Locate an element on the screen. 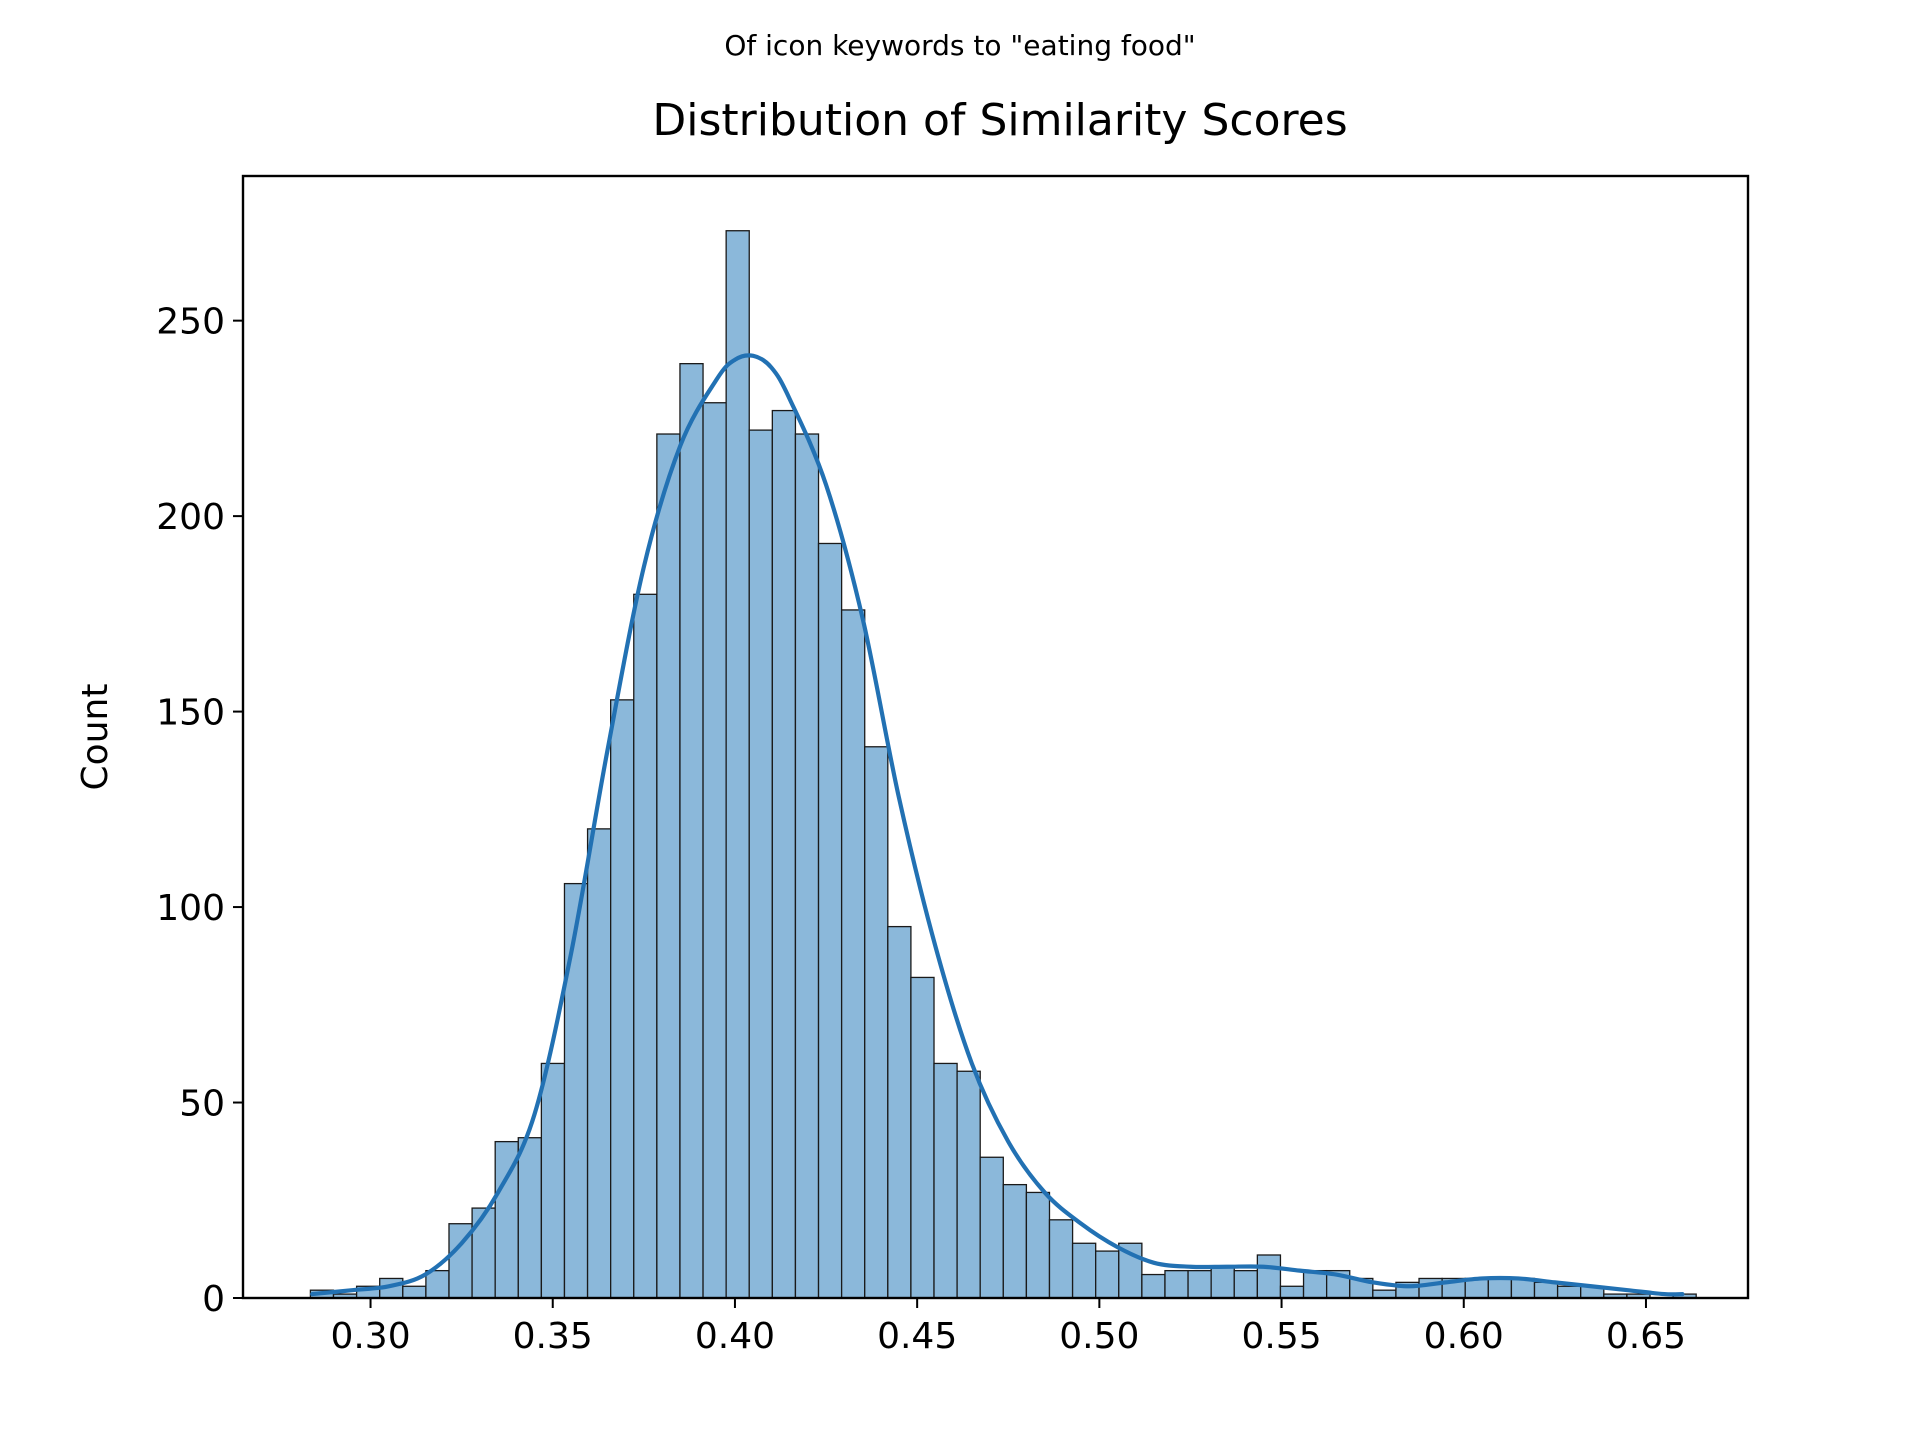 The width and height of the screenshot is (1920, 1440). figure-suptitle: Of icon keywords to "eating food" is located at coordinates (959, 45).